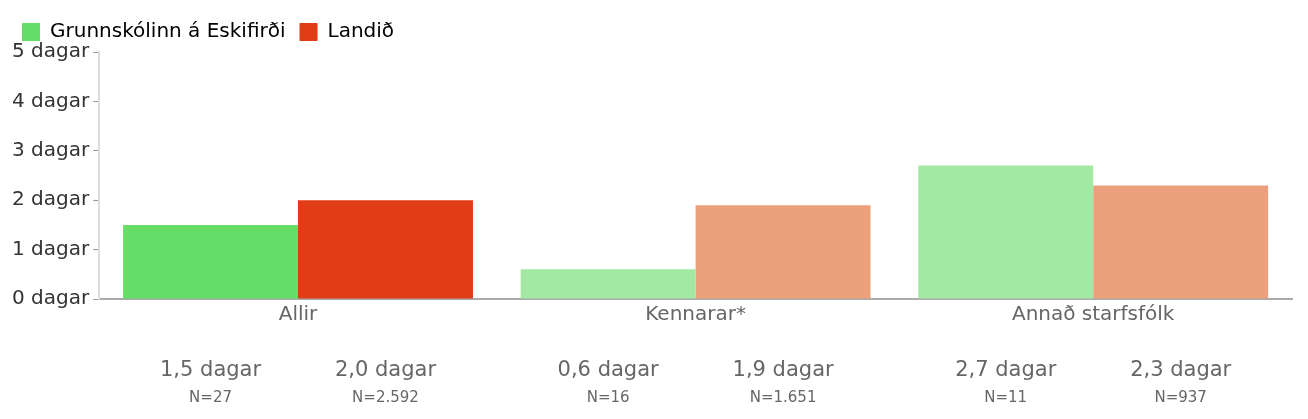  What do you see at coordinates (695, 313) in the screenshot?
I see `x-tick-label: Kennarar*` at bounding box center [695, 313].